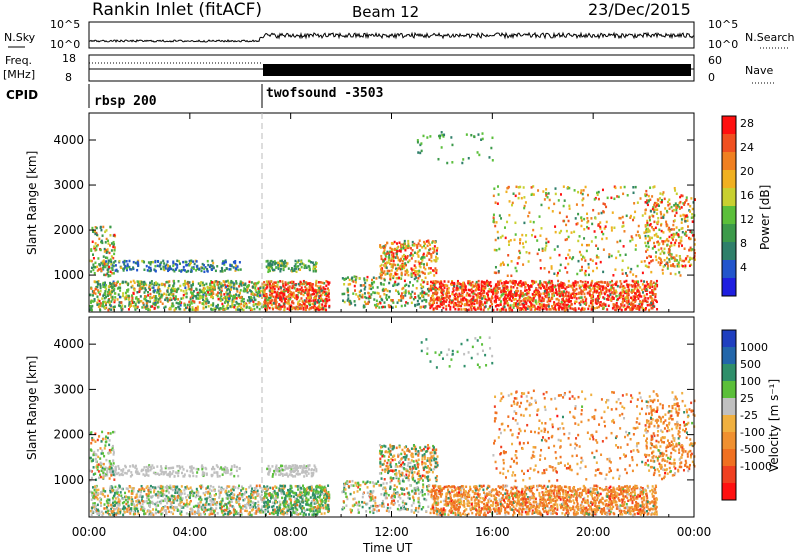  Describe the element at coordinates (723, 44) in the screenshot. I see `sky-right-tick-bottom: 10^0` at that location.